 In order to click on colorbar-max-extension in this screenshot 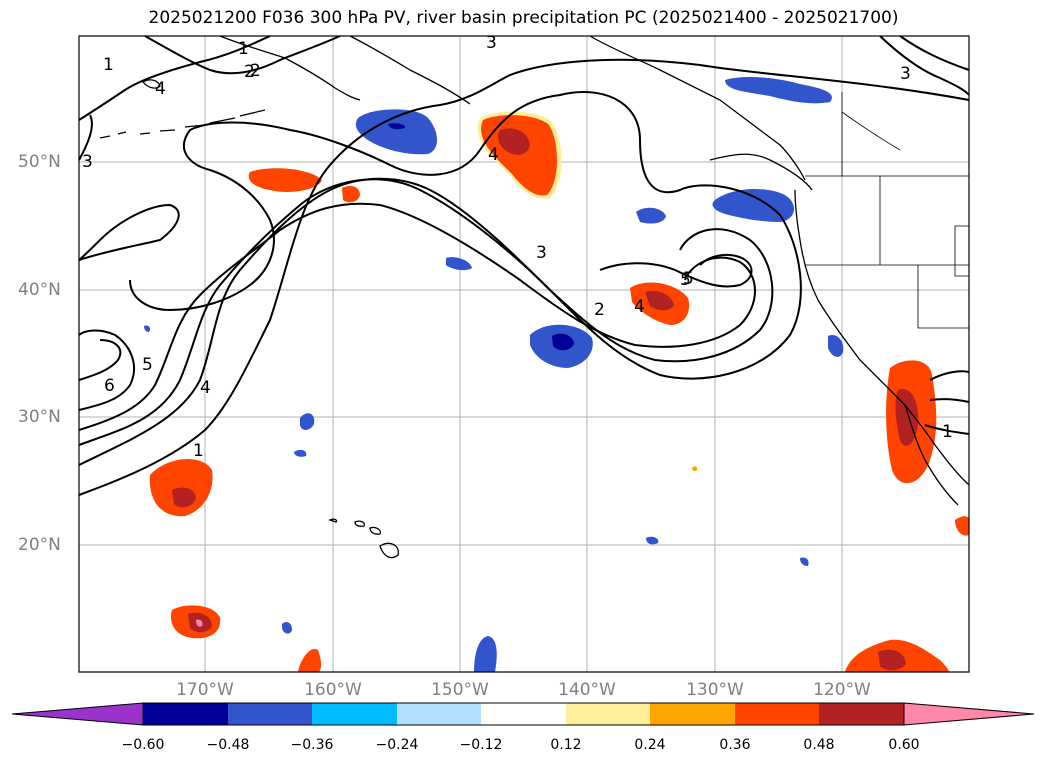, I will do `click(969, 714)`.